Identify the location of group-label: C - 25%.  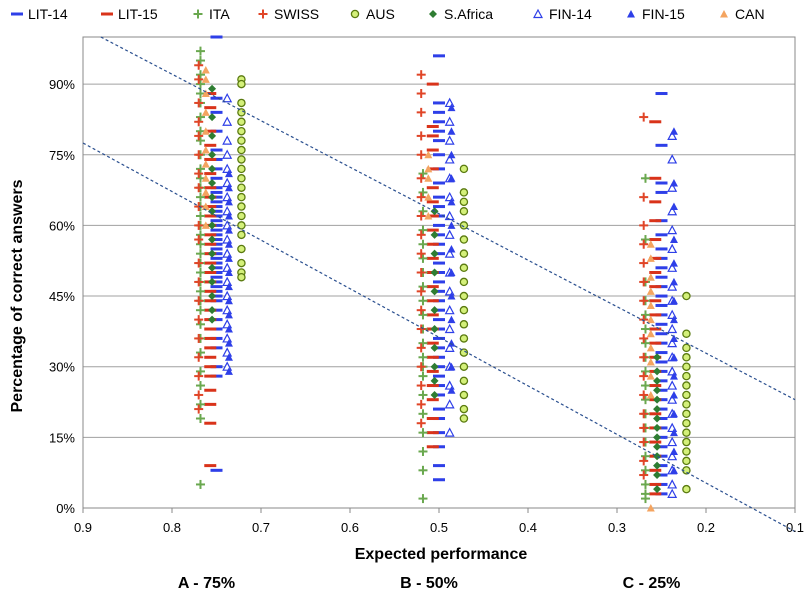
(652, 583).